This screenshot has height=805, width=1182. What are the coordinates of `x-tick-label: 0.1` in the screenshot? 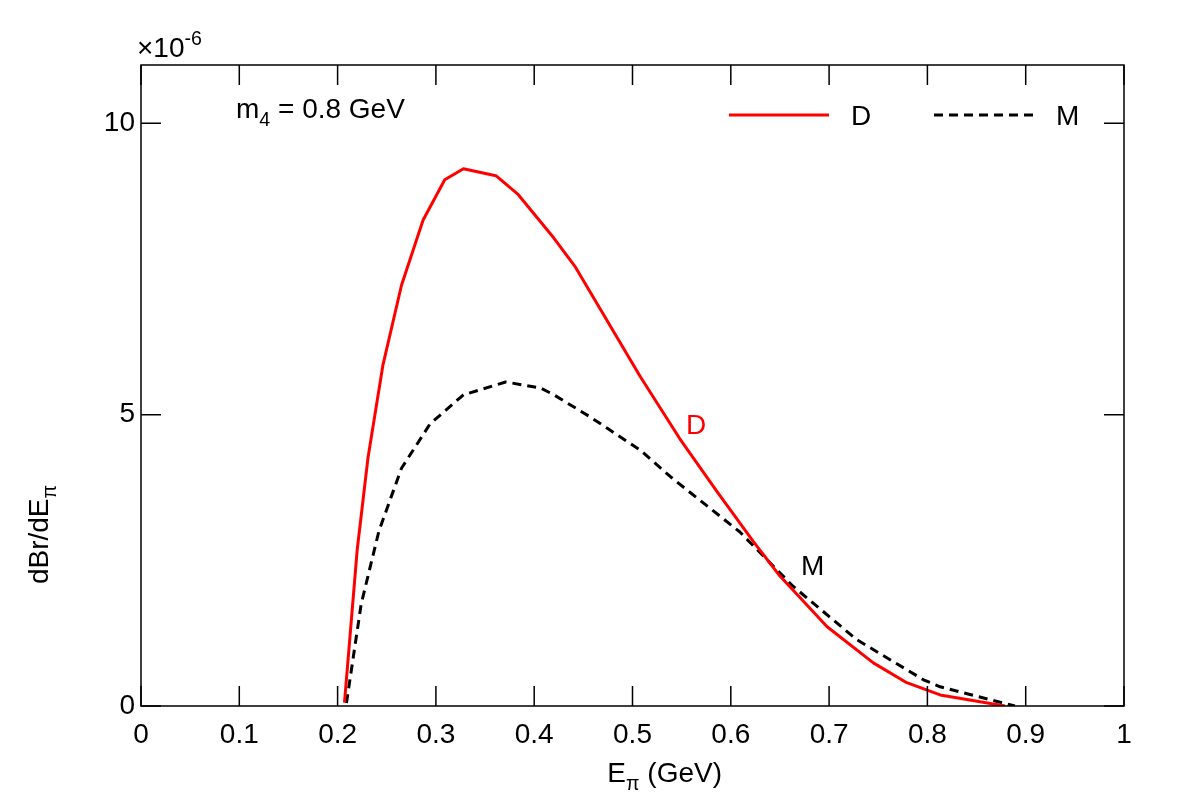 It's located at (239, 733).